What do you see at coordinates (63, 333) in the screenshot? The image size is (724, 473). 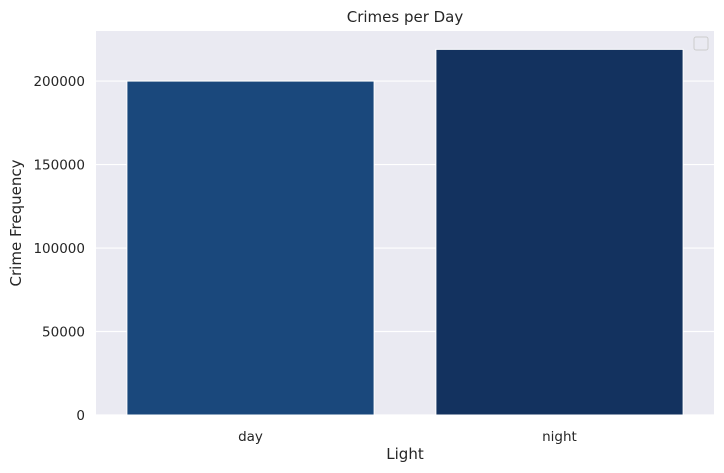 I see `y-tick-label: 50000` at bounding box center [63, 333].